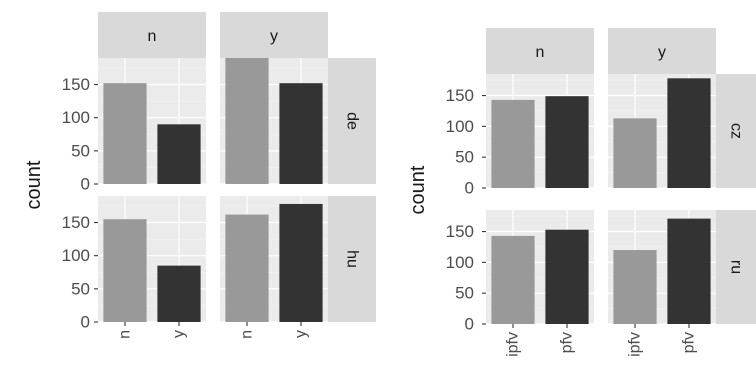 This screenshot has height=372, width=756. I want to click on strip-row-label-hu: hu, so click(352, 259).